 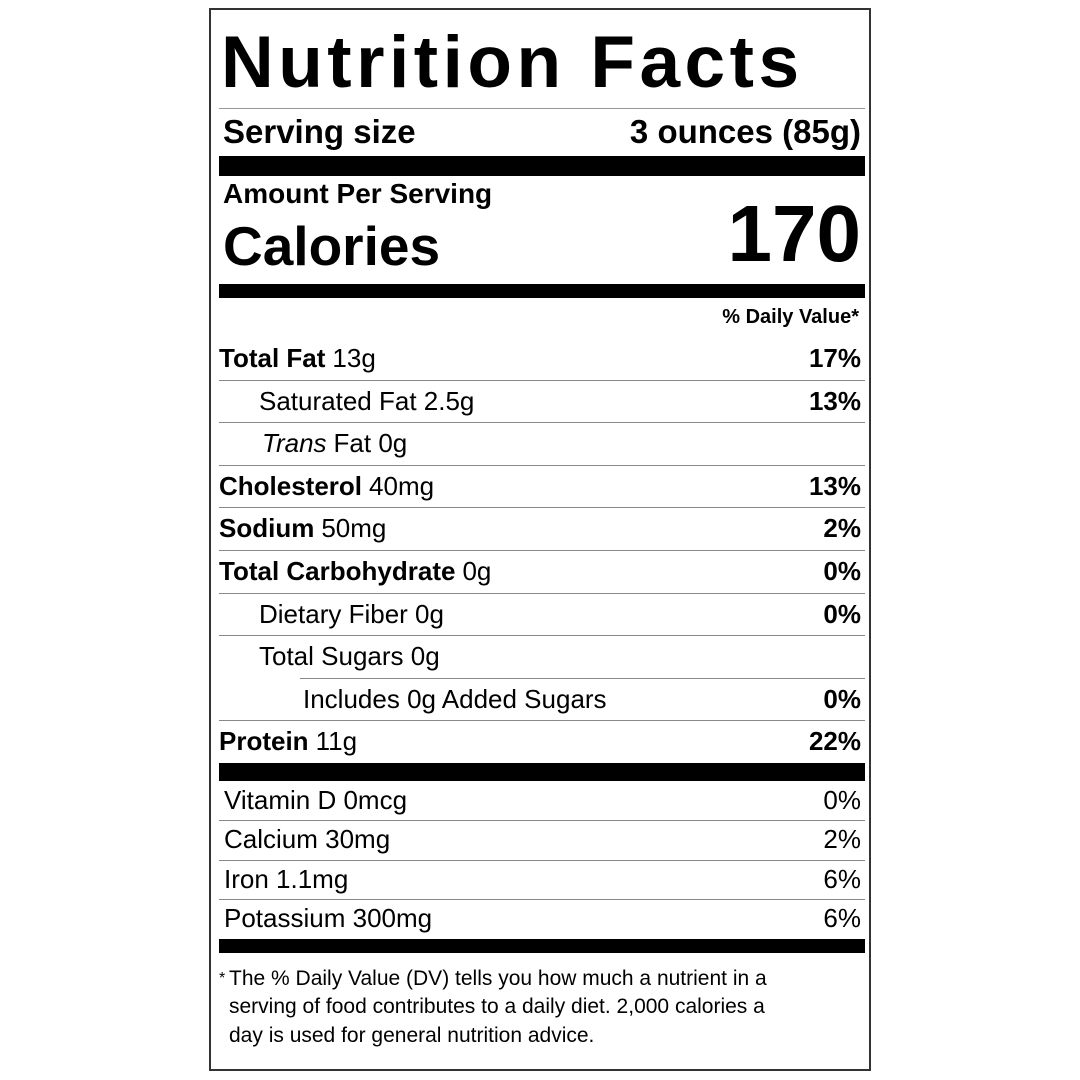 I want to click on nutrient-name: Total Carbohydrate 0g, so click(x=355, y=571).